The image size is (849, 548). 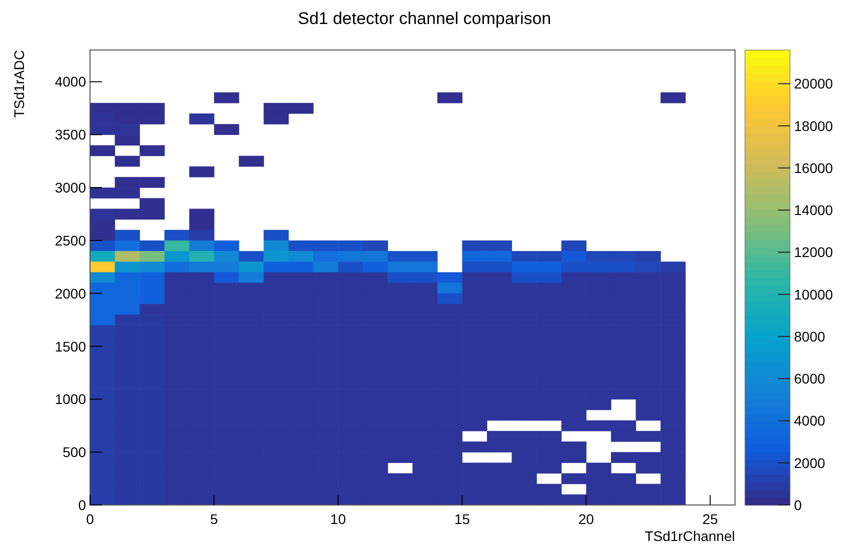 I want to click on x-tick-label: 5, so click(x=214, y=519).